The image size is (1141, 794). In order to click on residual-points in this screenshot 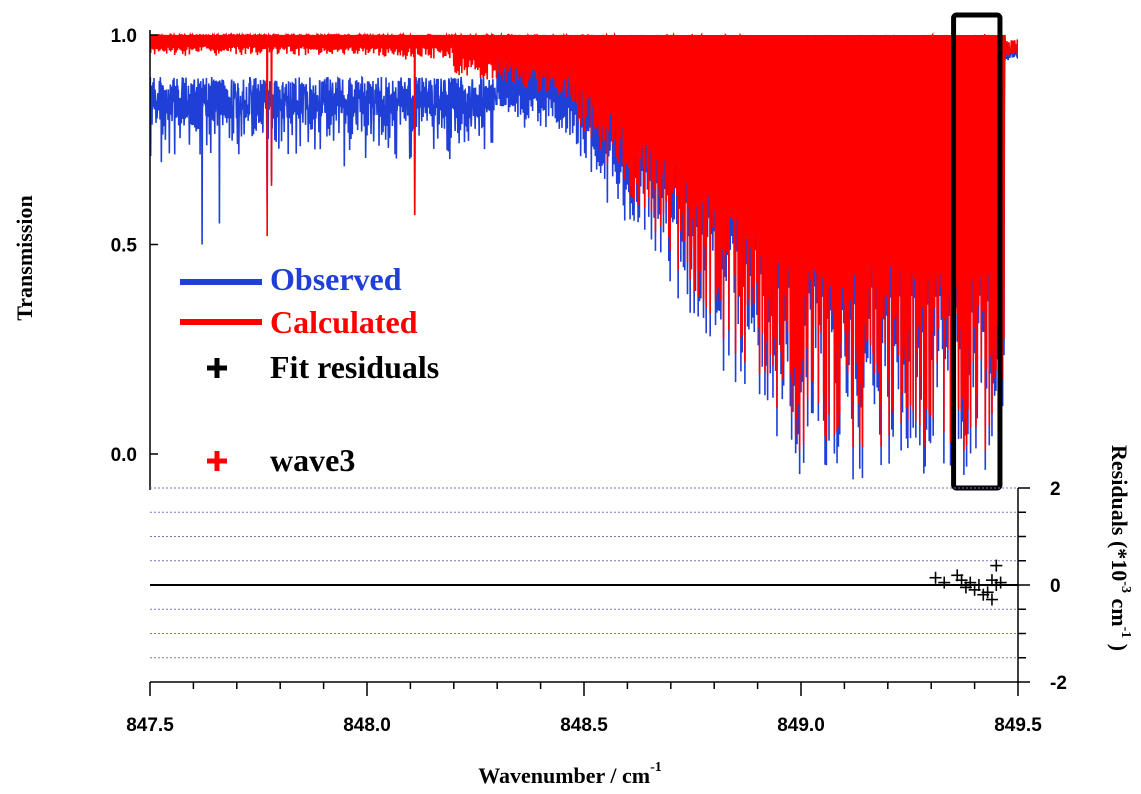, I will do `click(968, 582)`.